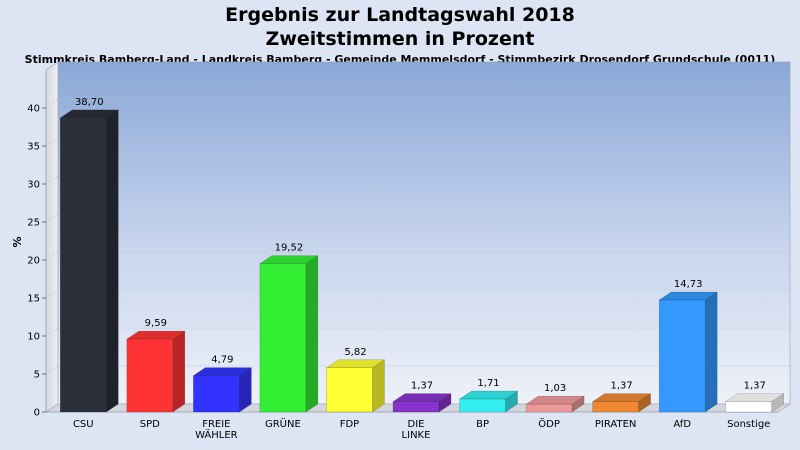 Image resolution: width=800 pixels, height=450 pixels. I want to click on x-category-label: FREIE, so click(216, 424).